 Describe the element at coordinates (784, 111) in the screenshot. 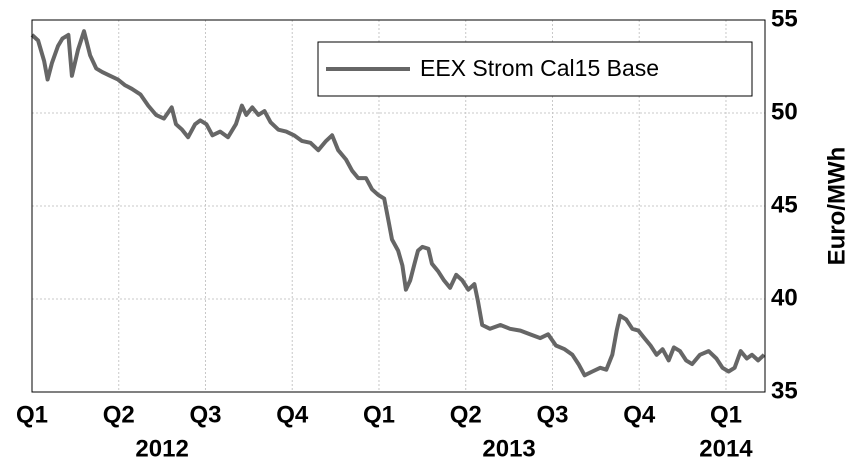

I see `y-tick-label: 50` at that location.